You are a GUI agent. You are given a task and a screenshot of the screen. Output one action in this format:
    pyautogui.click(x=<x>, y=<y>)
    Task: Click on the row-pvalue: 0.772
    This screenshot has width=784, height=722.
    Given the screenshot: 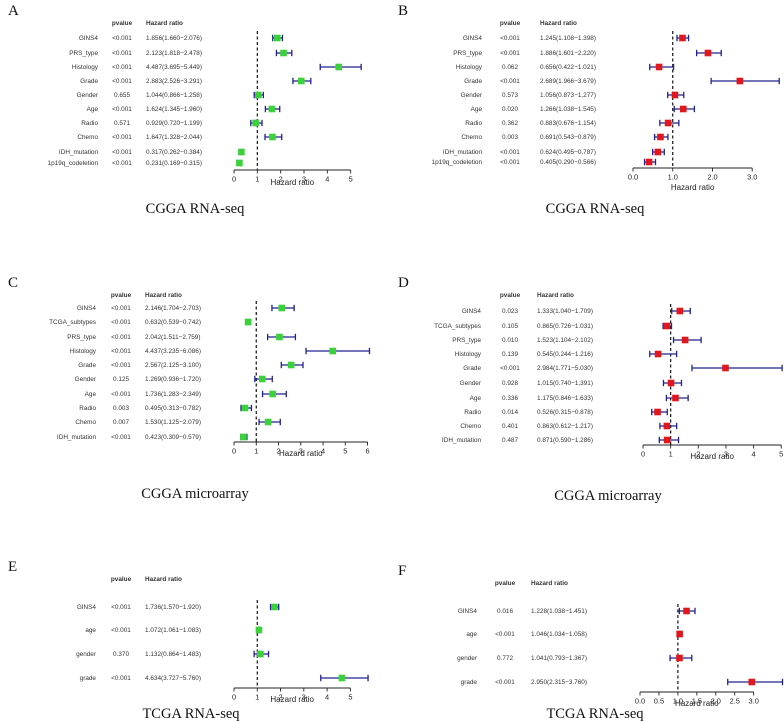 What is the action you would take?
    pyautogui.click(x=505, y=658)
    